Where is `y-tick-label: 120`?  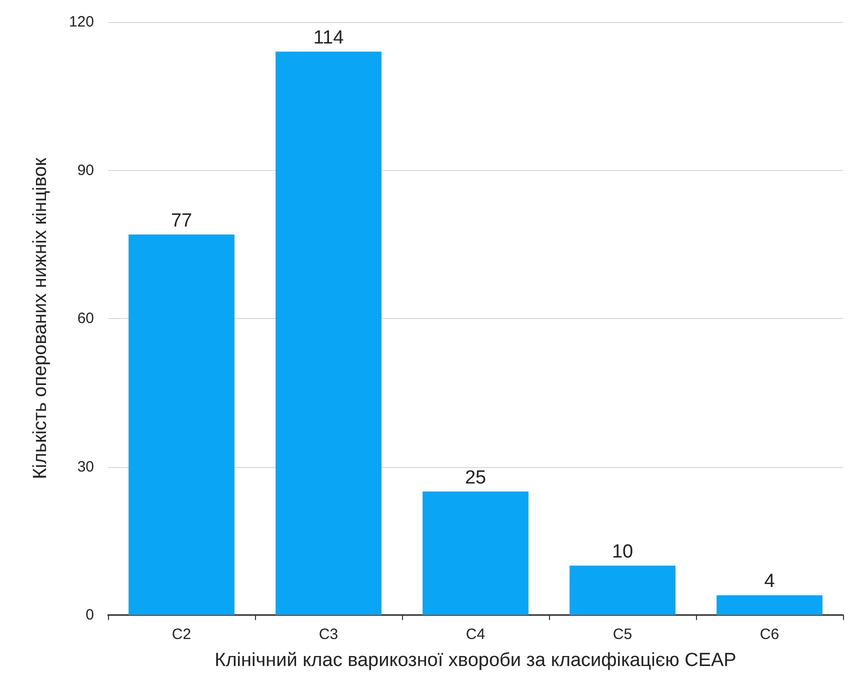 y-tick-label: 120 is located at coordinates (81, 22).